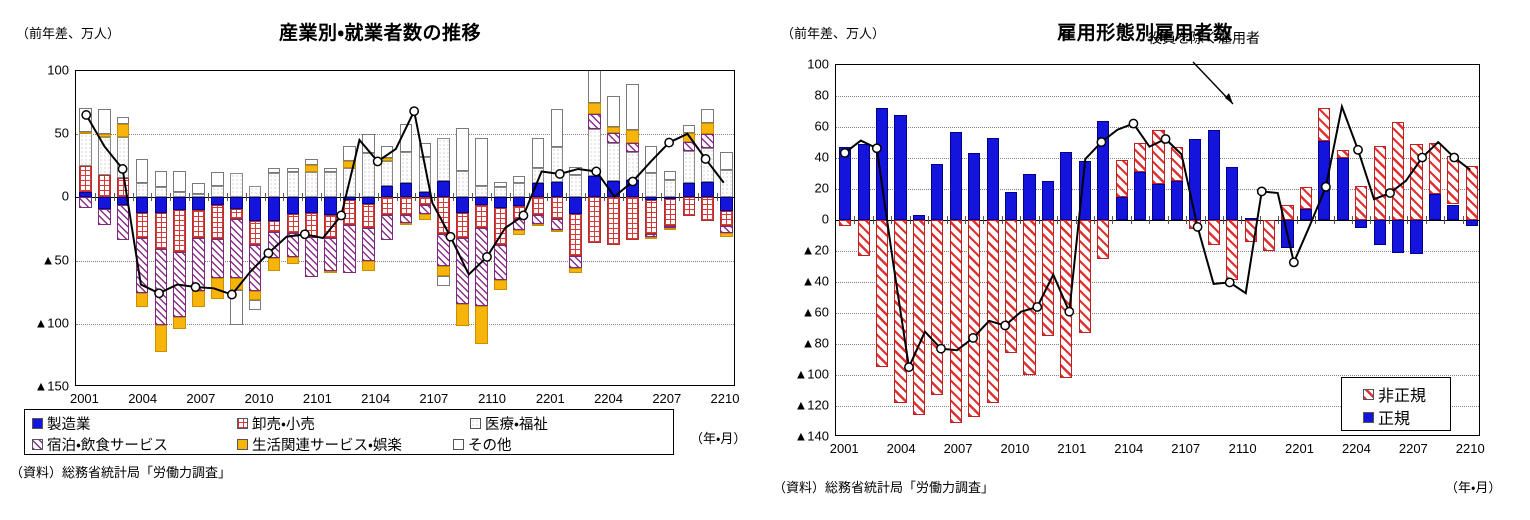 The height and width of the screenshot is (520, 1530). Describe the element at coordinates (821, 126) in the screenshot. I see `y-tick-label: 60` at that location.